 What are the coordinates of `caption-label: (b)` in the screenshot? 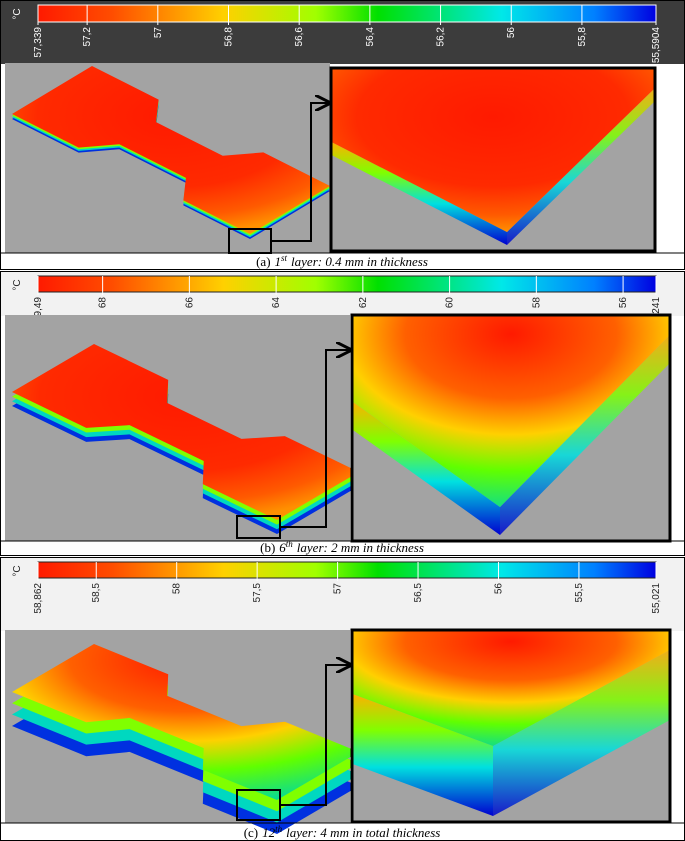 It's located at (267, 547).